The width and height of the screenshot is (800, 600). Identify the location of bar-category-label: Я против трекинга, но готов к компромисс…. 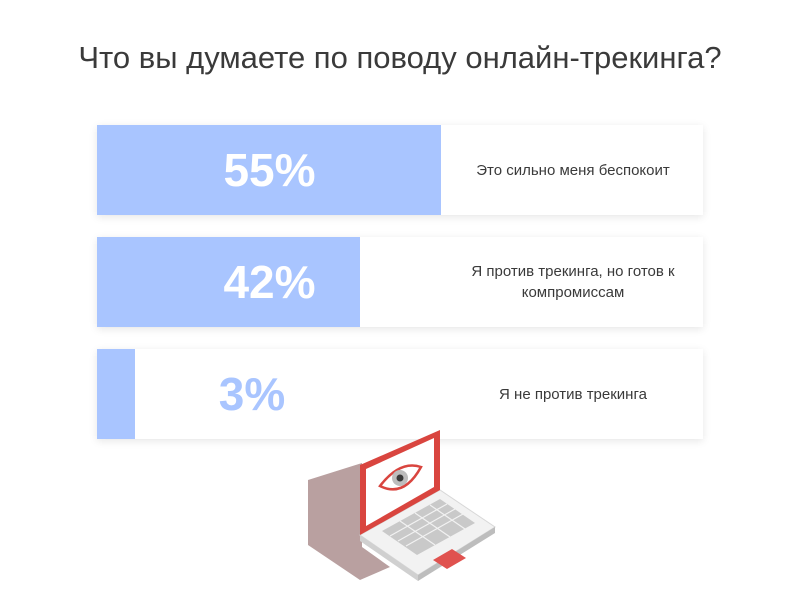
(573, 282).